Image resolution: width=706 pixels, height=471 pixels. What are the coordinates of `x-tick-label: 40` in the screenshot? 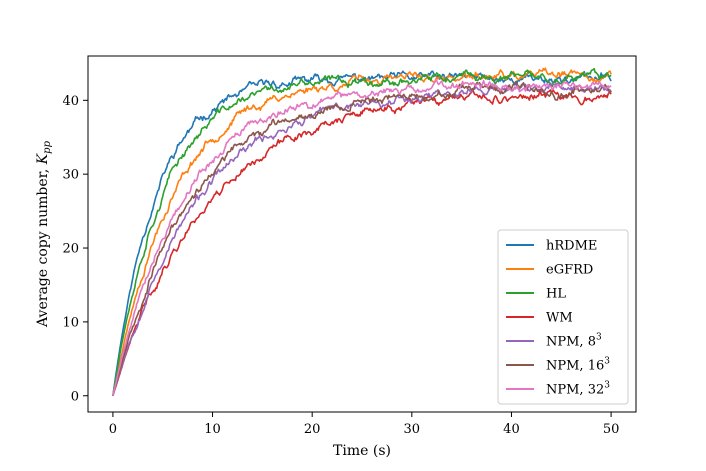 It's located at (511, 429).